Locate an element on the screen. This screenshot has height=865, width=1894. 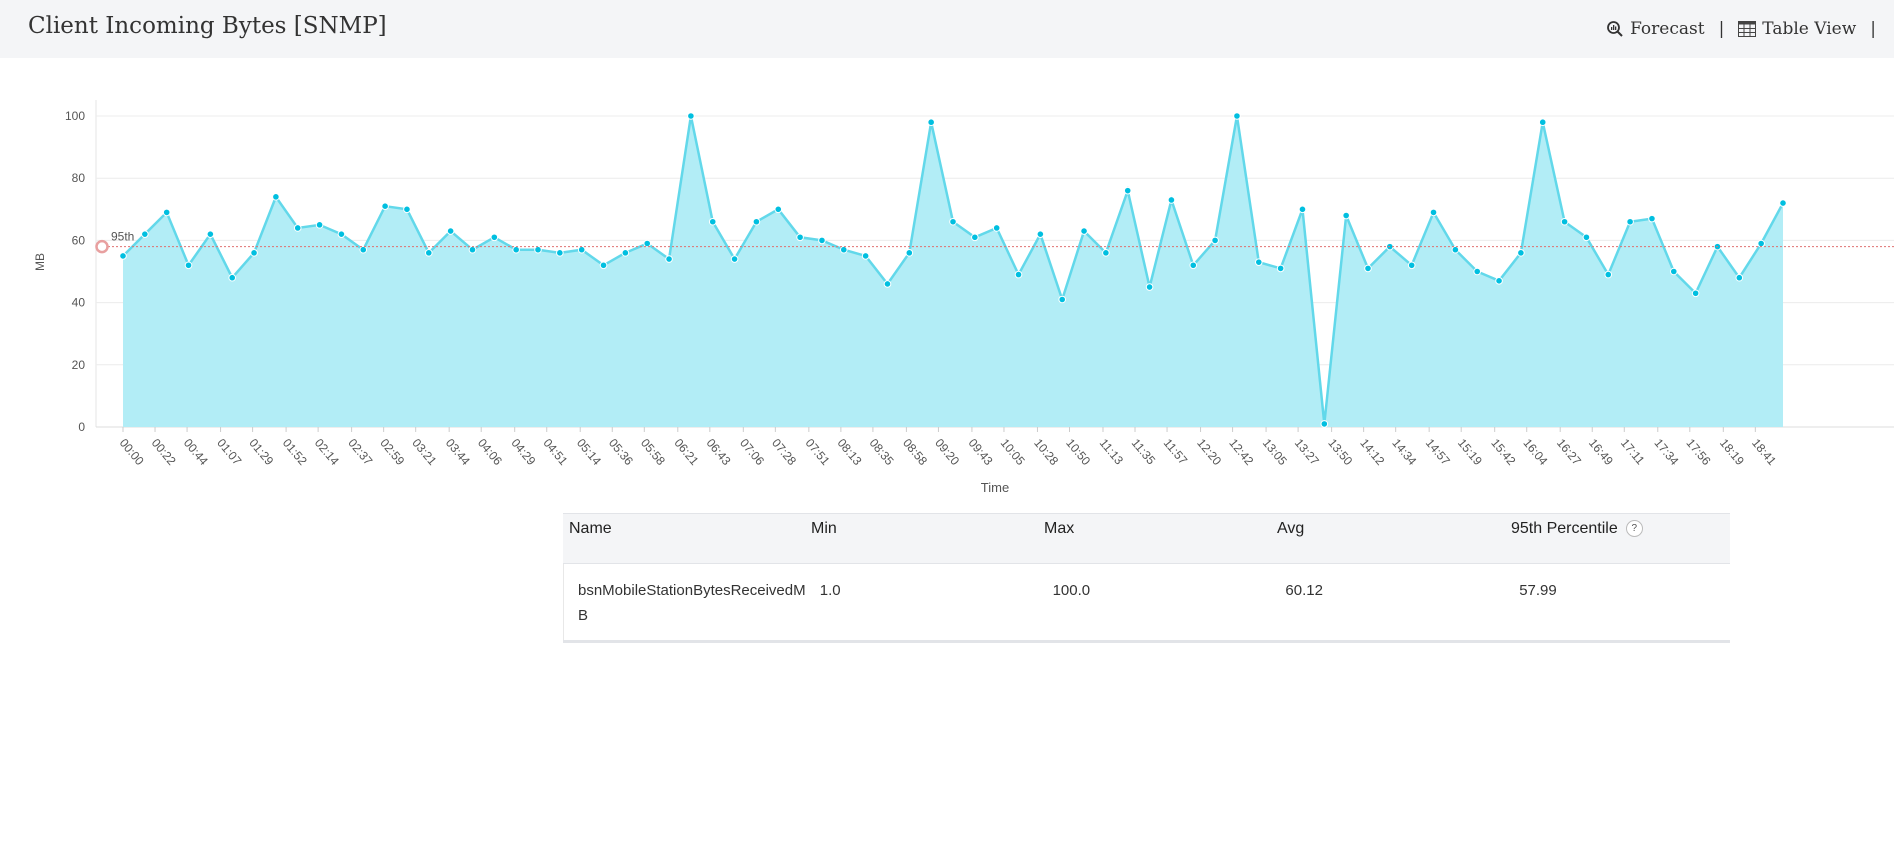
column-header-name: Name is located at coordinates (590, 528).